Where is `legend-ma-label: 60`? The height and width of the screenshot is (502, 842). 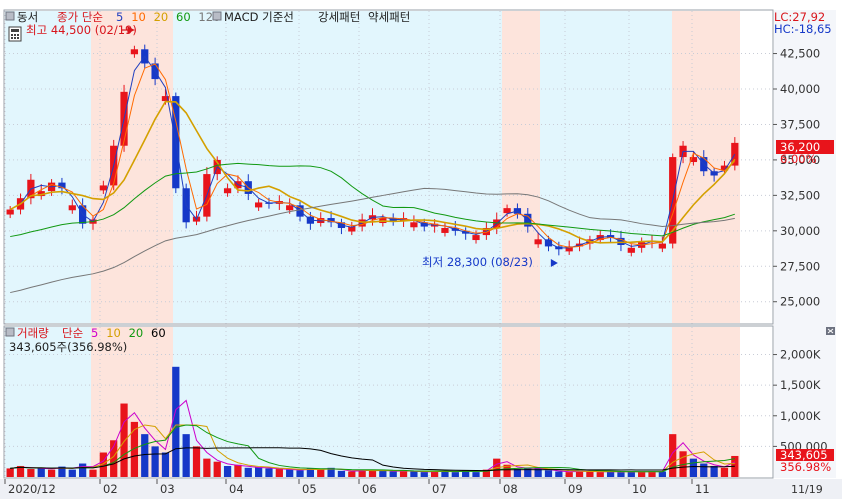 legend-ma-label: 60 is located at coordinates (183, 17).